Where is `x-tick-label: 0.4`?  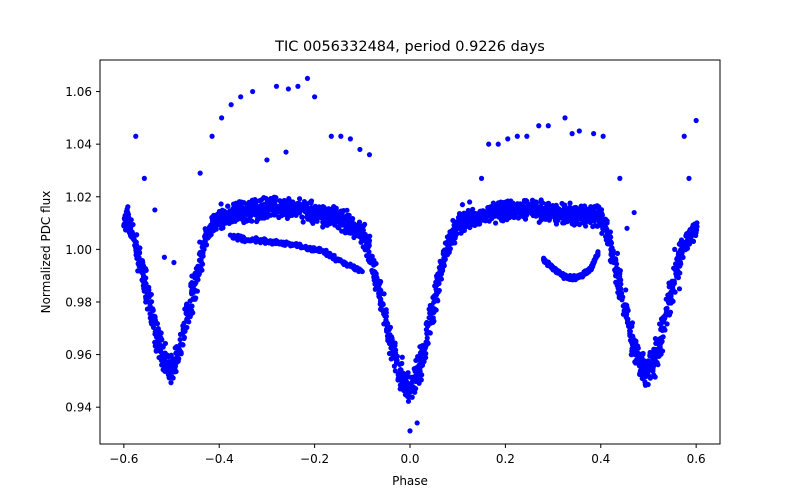
x-tick-label: 0.4 is located at coordinates (600, 459).